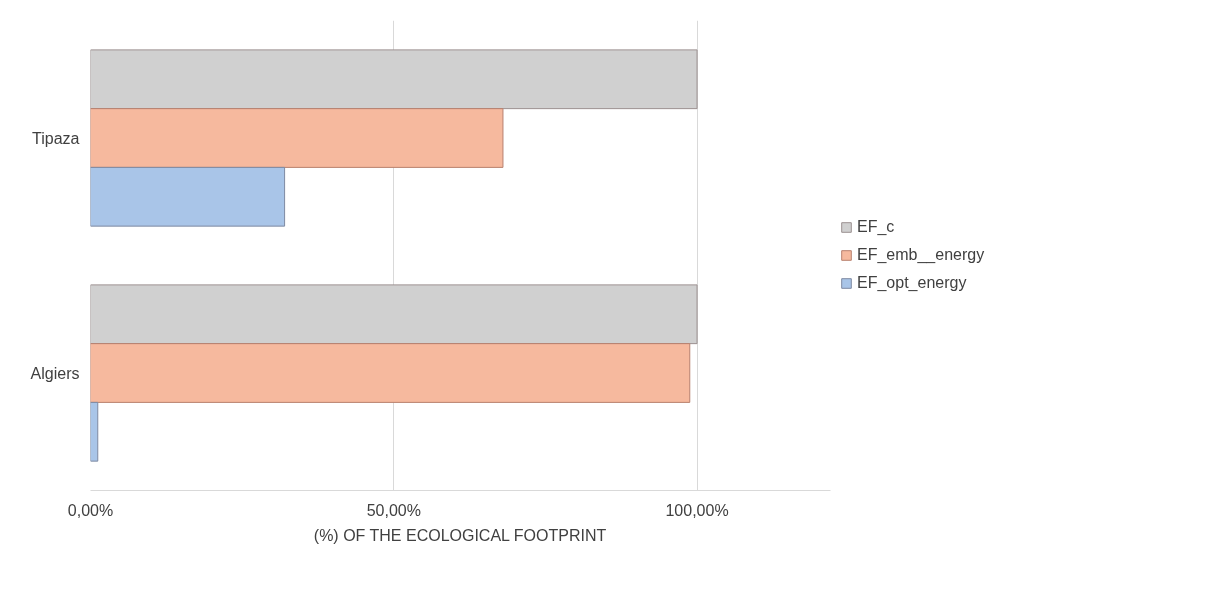 The height and width of the screenshot is (604, 1224). I want to click on x-tick-label: 100,00%, so click(697, 510).